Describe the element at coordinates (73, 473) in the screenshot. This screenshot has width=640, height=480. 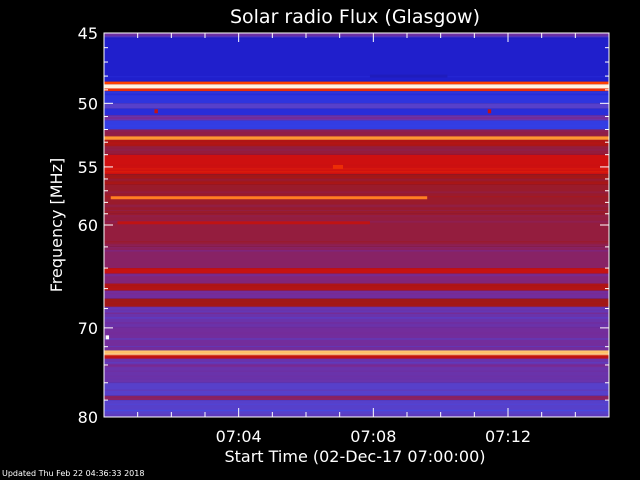
I see `updated-timestamp: Updated Thu Feb 22 04:36:33 2018` at that location.